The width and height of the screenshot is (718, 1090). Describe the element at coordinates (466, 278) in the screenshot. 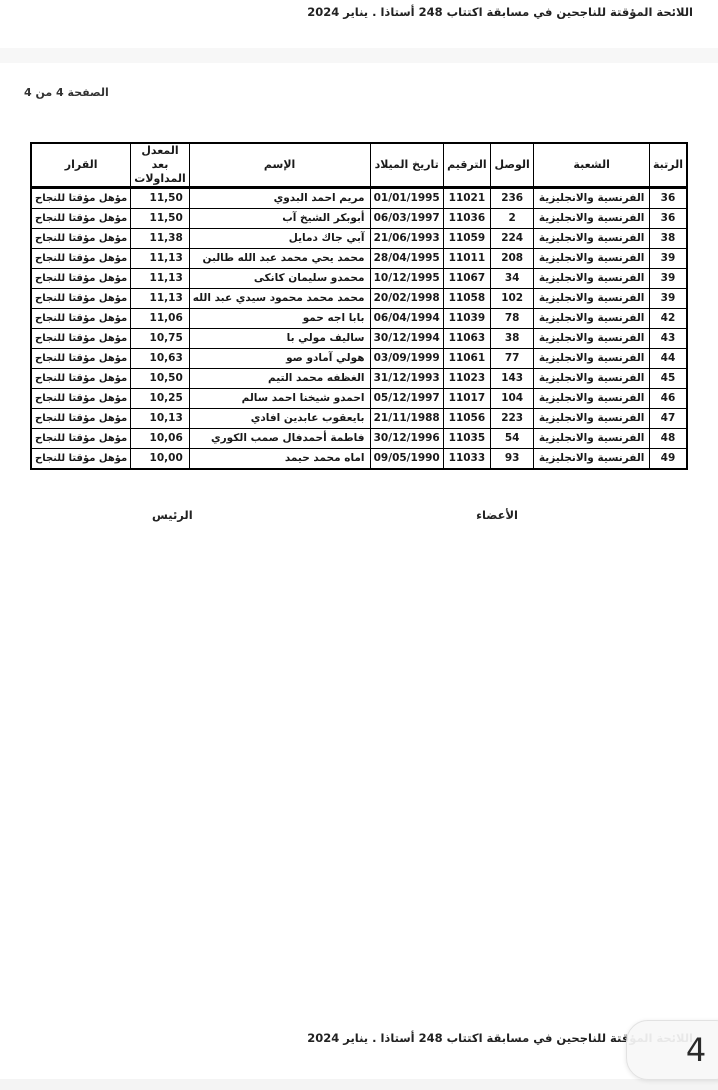

I see `cell-number: 11067` at that location.